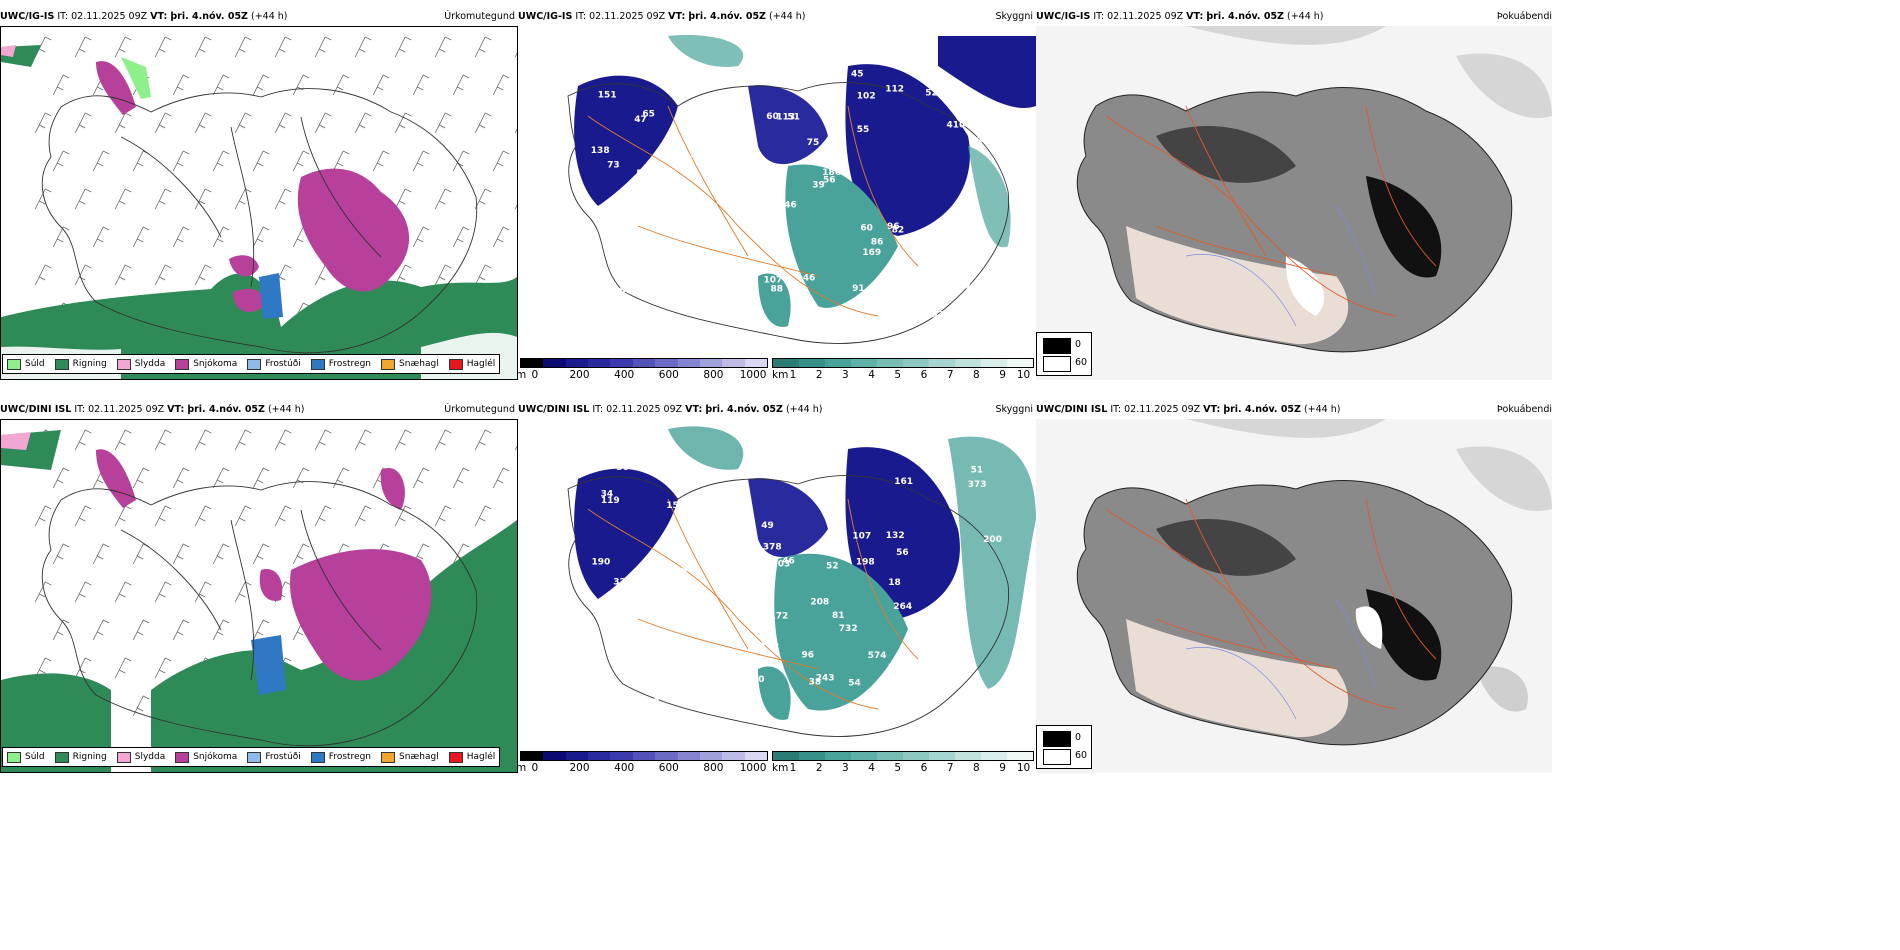 This screenshot has width=1900, height=950. Describe the element at coordinates (894, 583) in the screenshot. I see `ceiling-label: 18` at that location.